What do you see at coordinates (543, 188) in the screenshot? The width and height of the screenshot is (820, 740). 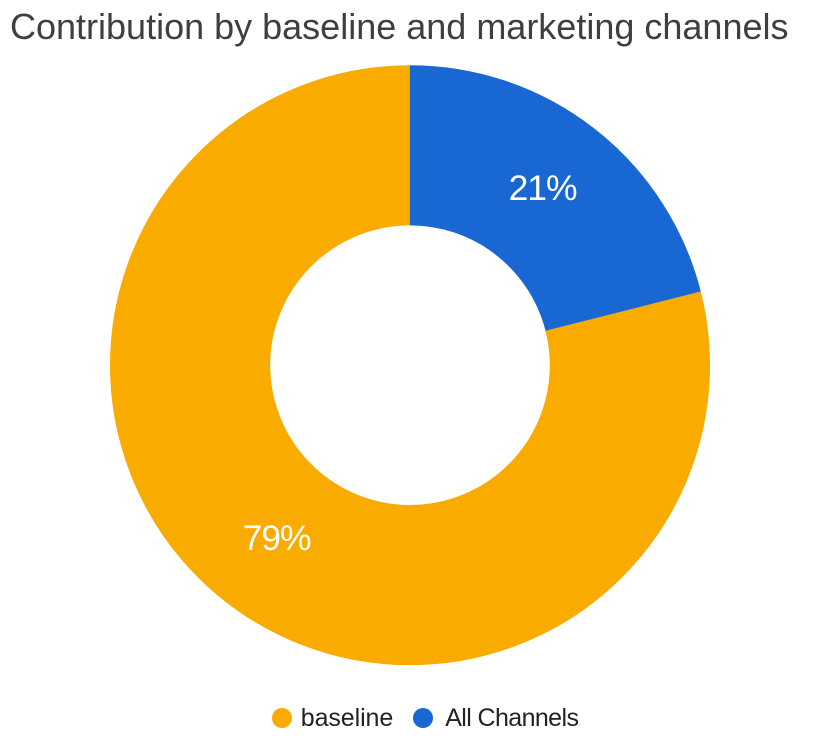 I see `svg-text: 21%` at bounding box center [543, 188].